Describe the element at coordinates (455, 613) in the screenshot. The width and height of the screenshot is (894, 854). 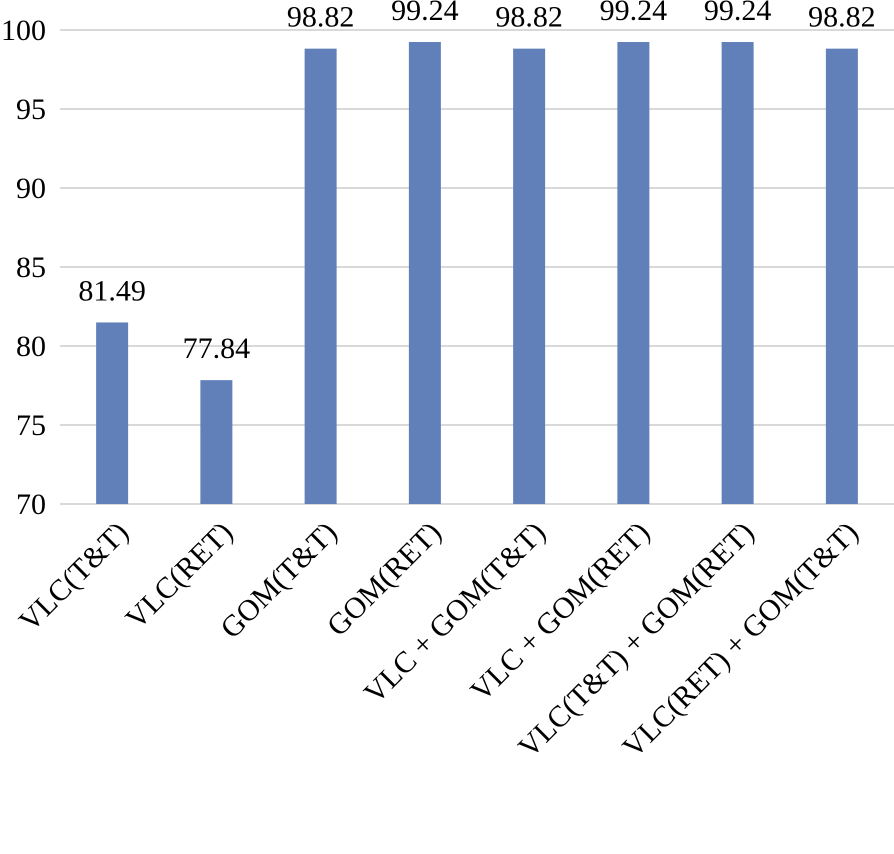
I see `category-label: VLC + GOM(T&T)` at that location.